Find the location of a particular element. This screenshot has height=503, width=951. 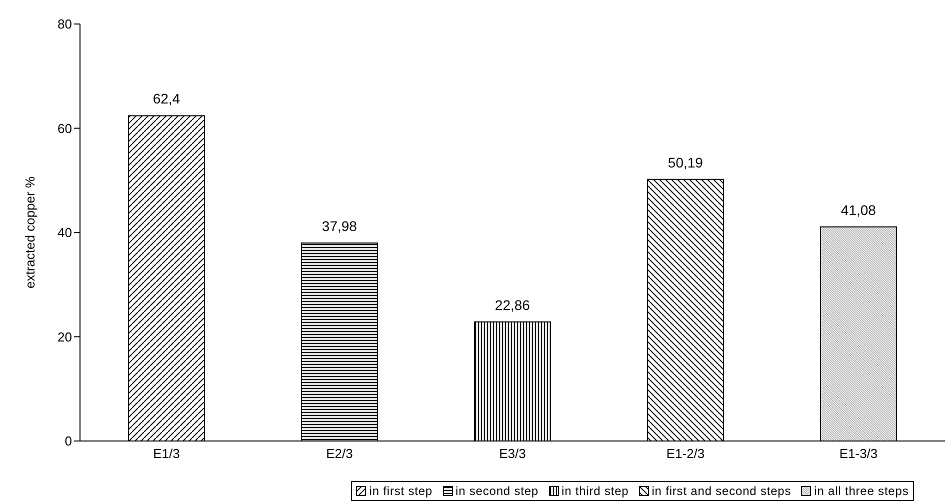

y-axis-title: extracted copper % is located at coordinates (30, 232).